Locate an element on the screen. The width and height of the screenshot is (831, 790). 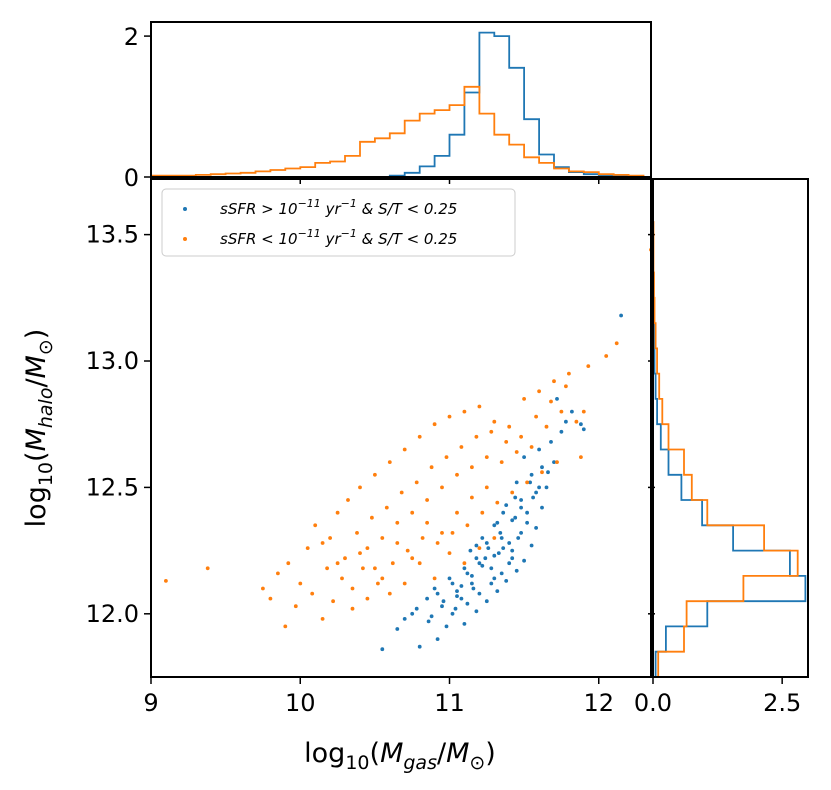
x-tick-label: 9 is located at coordinates (150, 703).